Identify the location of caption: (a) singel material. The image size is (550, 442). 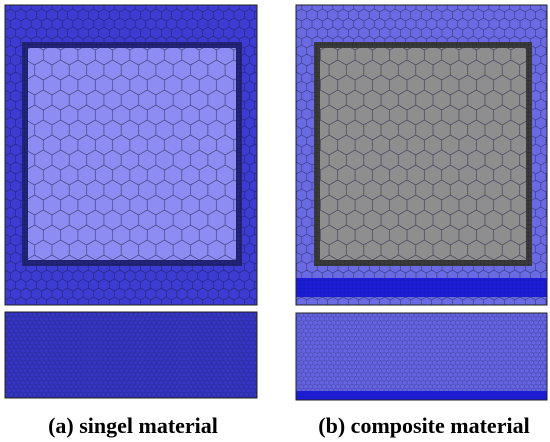
(133, 425).